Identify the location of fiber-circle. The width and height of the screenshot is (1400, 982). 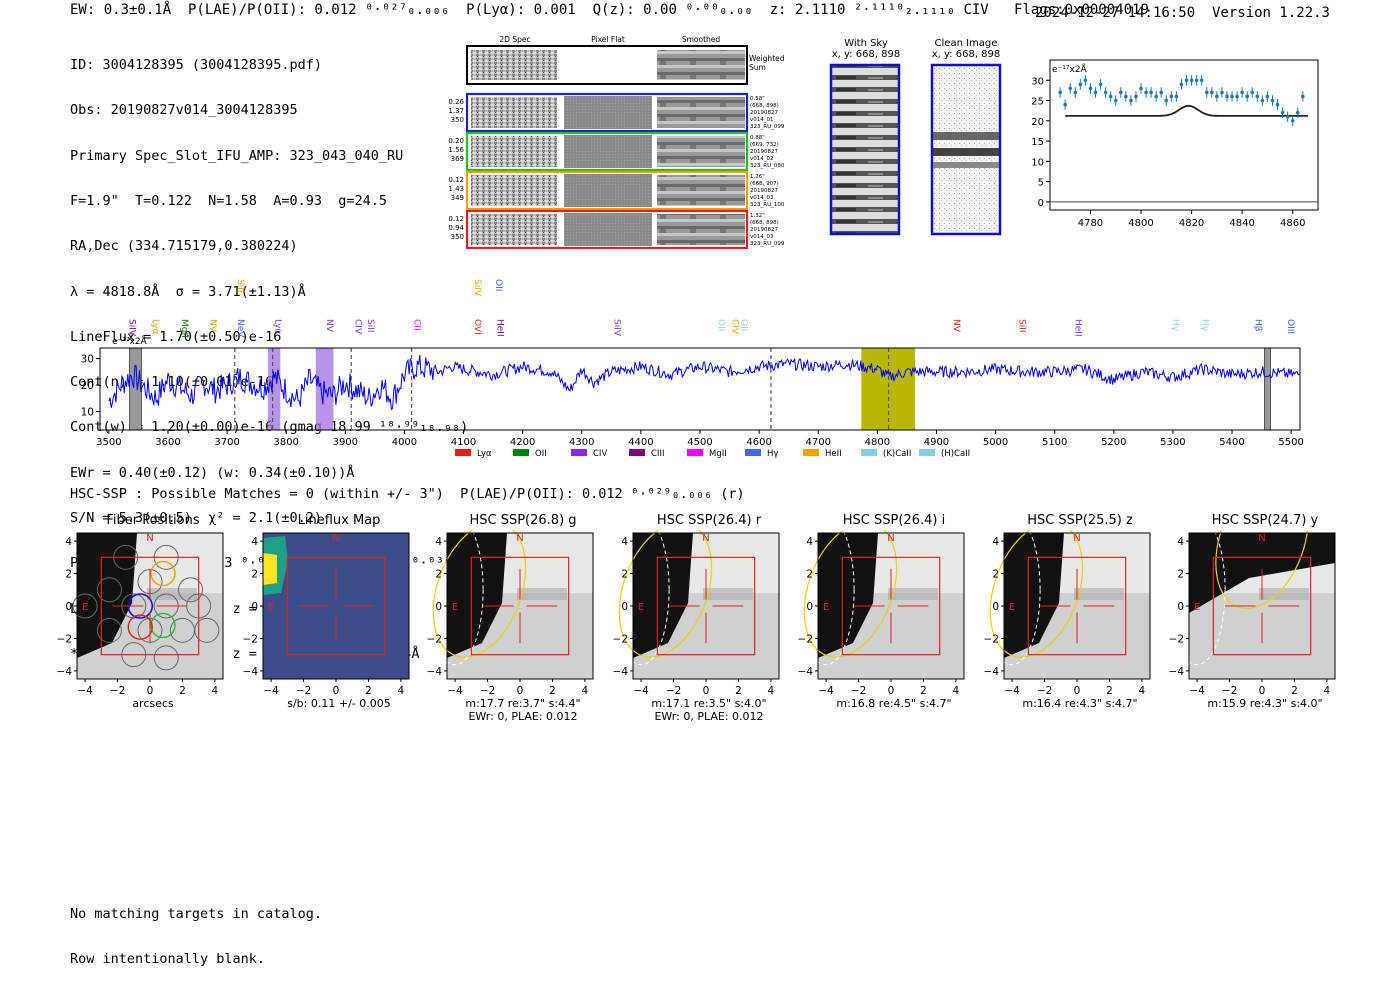
(85, 606).